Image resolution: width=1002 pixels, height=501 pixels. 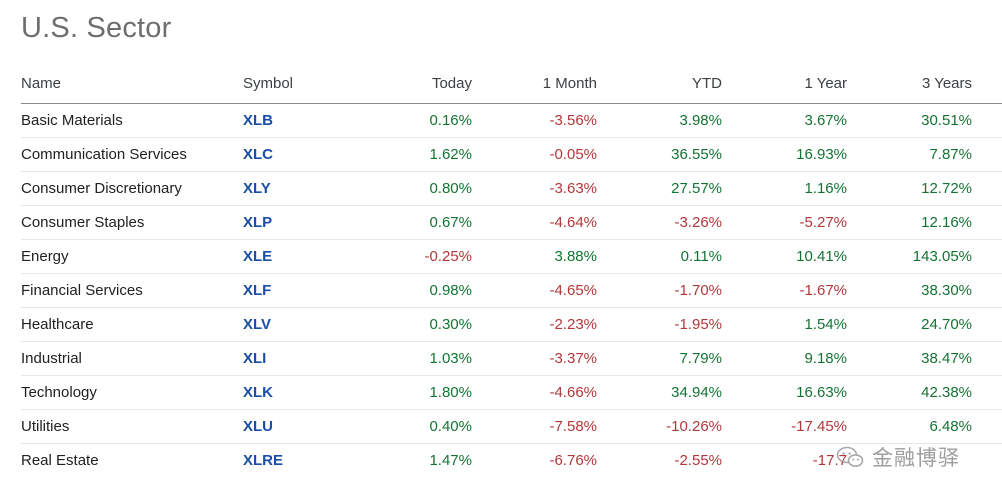 What do you see at coordinates (257, 290) in the screenshot?
I see `symbol-link: XLF` at bounding box center [257, 290].